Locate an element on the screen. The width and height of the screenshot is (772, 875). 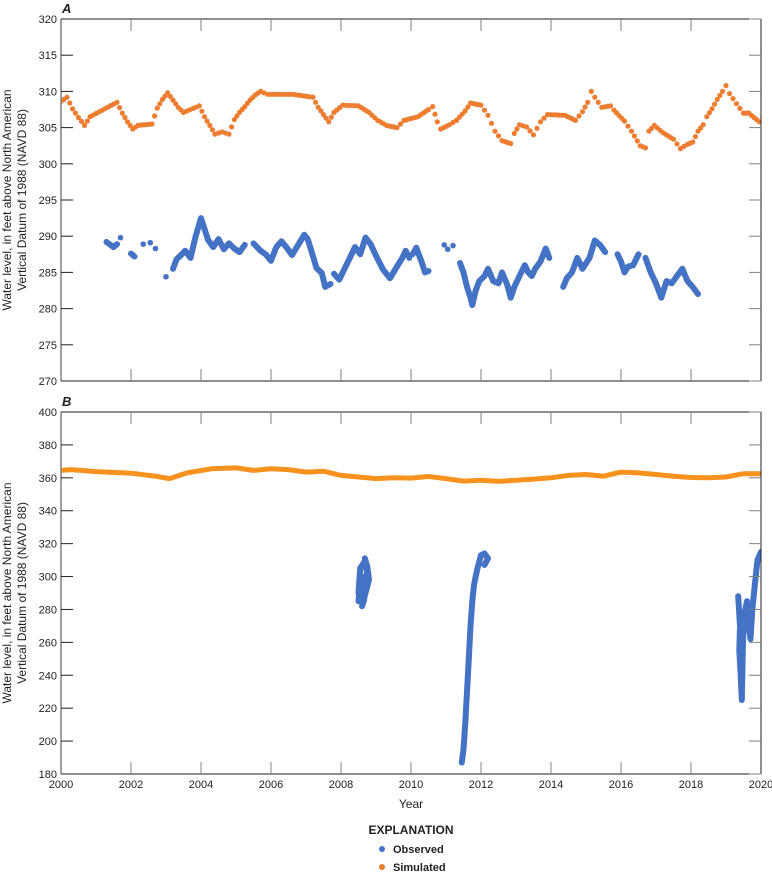
x-axis-title: Year is located at coordinates (411, 804).